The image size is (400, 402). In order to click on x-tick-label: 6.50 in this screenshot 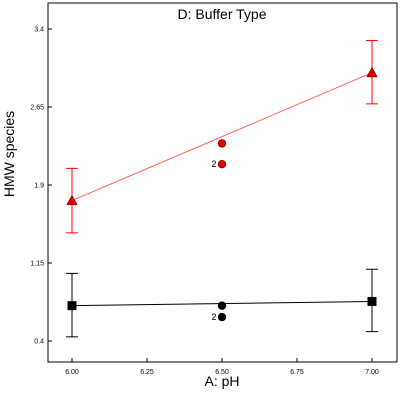, I will do `click(222, 372)`.